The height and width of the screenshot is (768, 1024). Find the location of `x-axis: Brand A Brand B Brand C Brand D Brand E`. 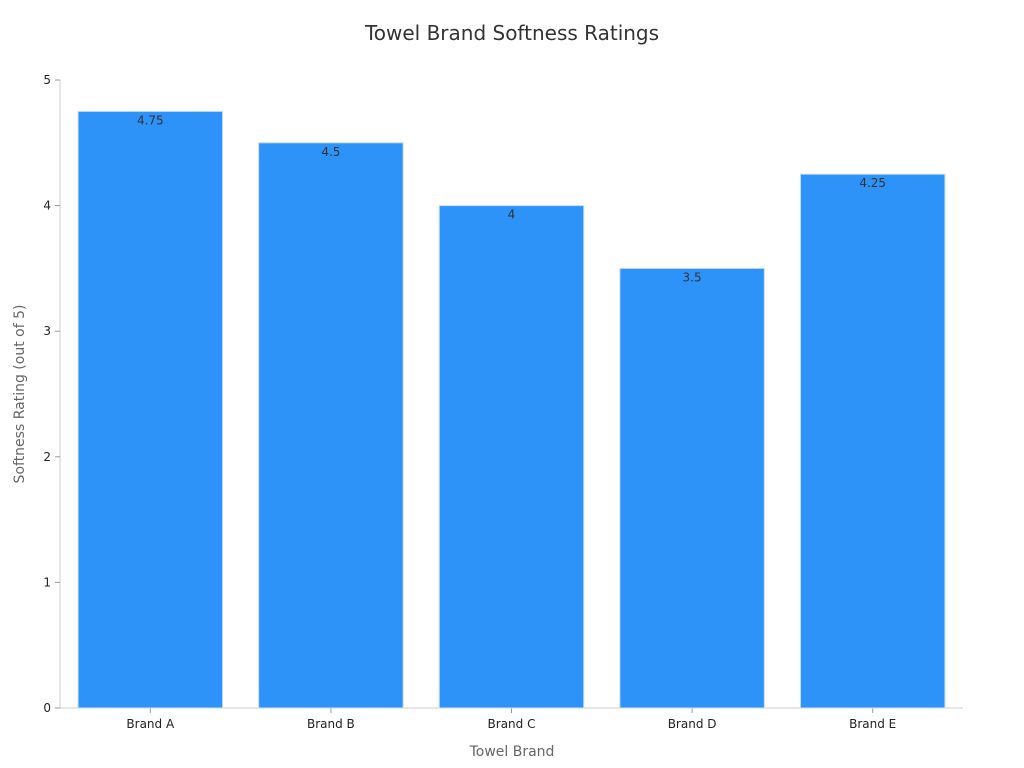

x-axis: Brand A Brand B Brand C Brand D Brand E is located at coordinates (511, 719).